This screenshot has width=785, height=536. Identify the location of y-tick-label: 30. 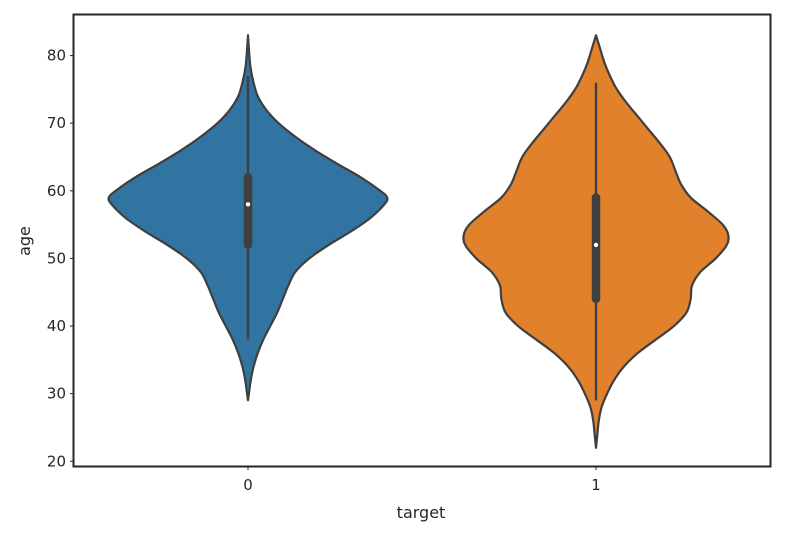
(56, 394).